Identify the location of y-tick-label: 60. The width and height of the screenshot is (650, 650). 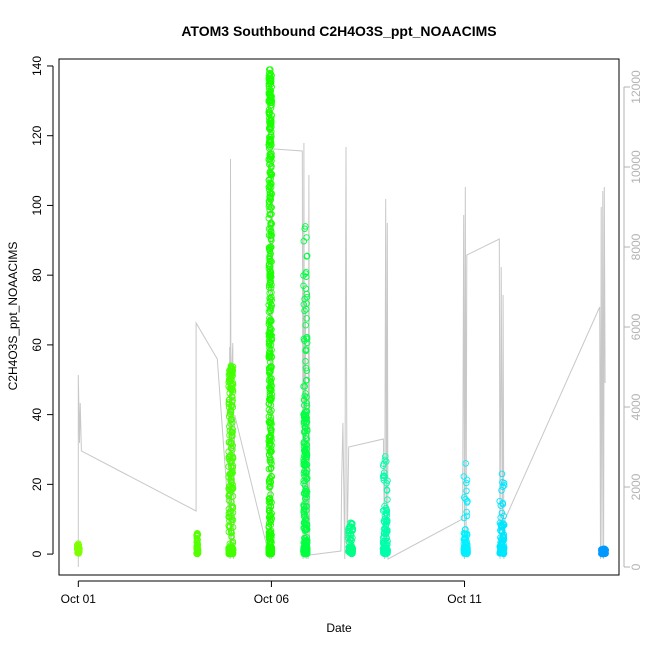
(37, 345).